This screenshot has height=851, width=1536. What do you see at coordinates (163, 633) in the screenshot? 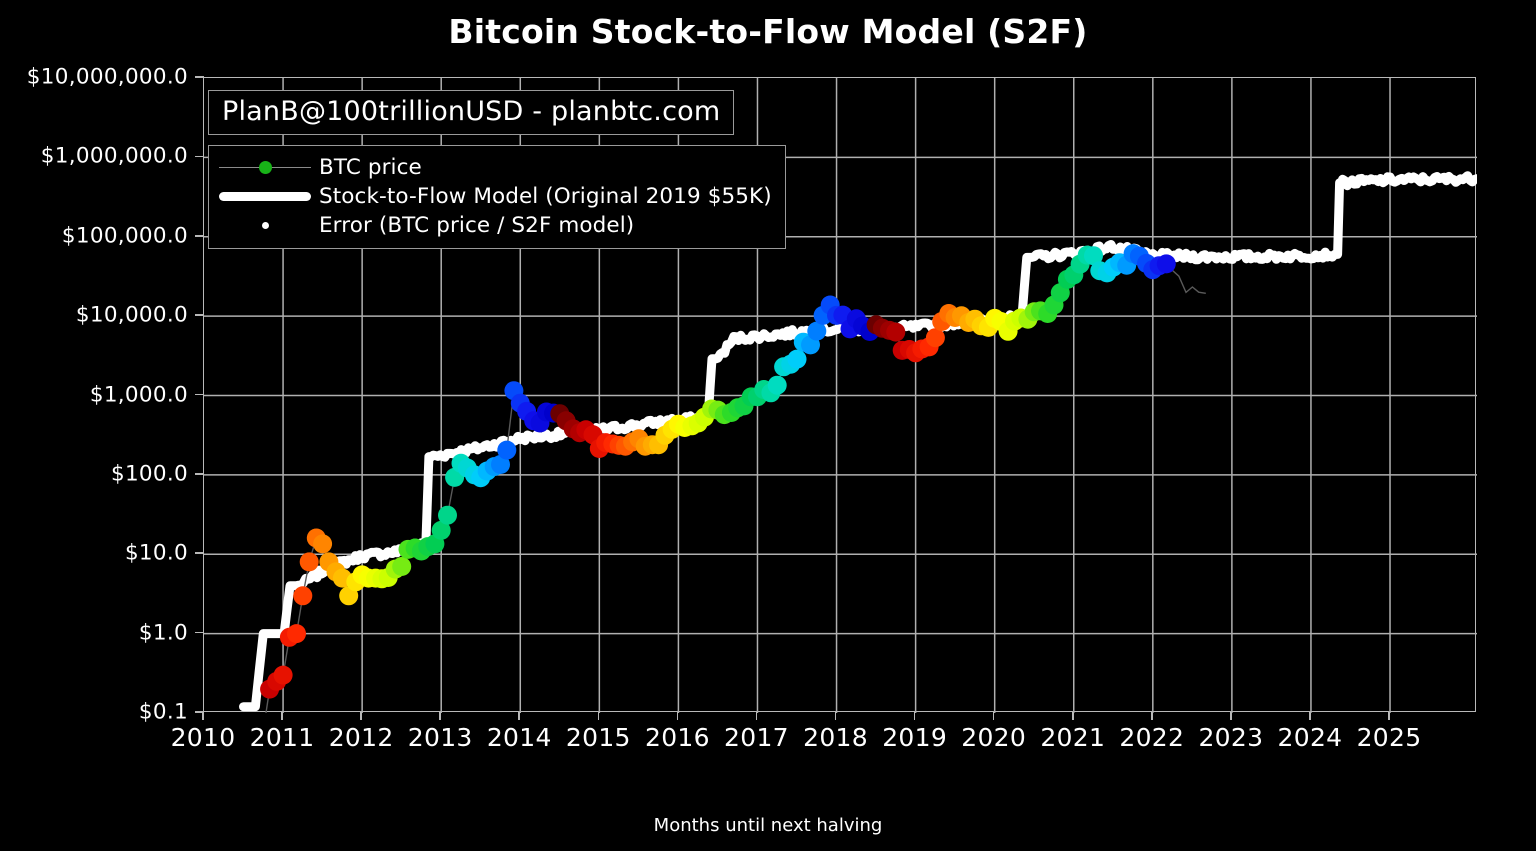
I see `y-axis-tick-label: $1.0` at bounding box center [163, 633].